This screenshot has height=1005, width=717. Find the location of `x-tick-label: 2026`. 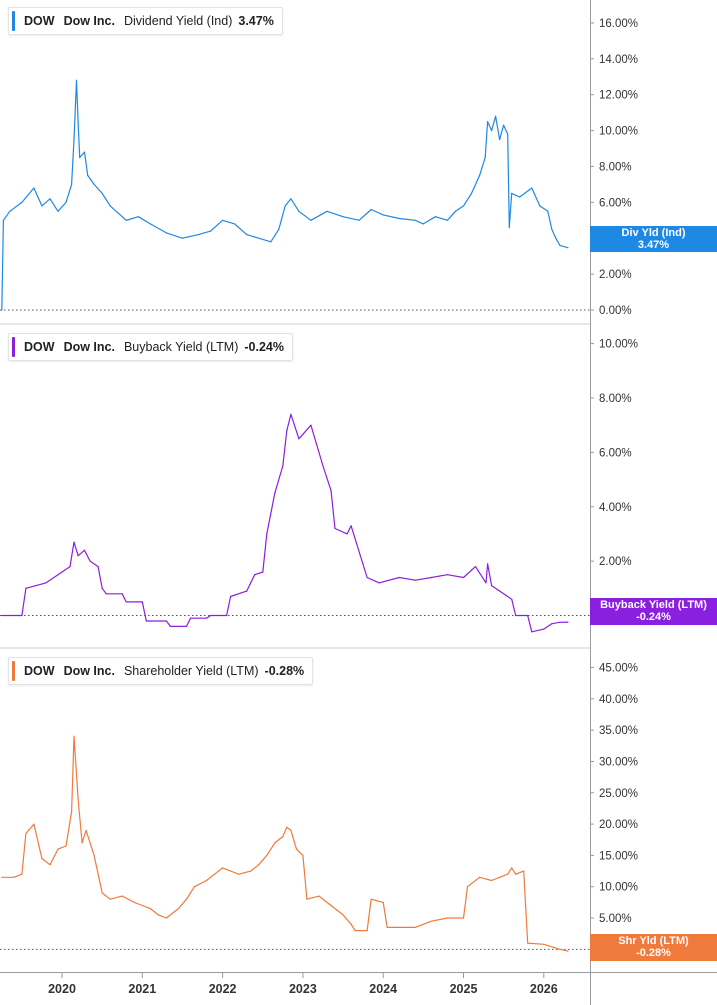

x-tick-label: 2026 is located at coordinates (544, 989).